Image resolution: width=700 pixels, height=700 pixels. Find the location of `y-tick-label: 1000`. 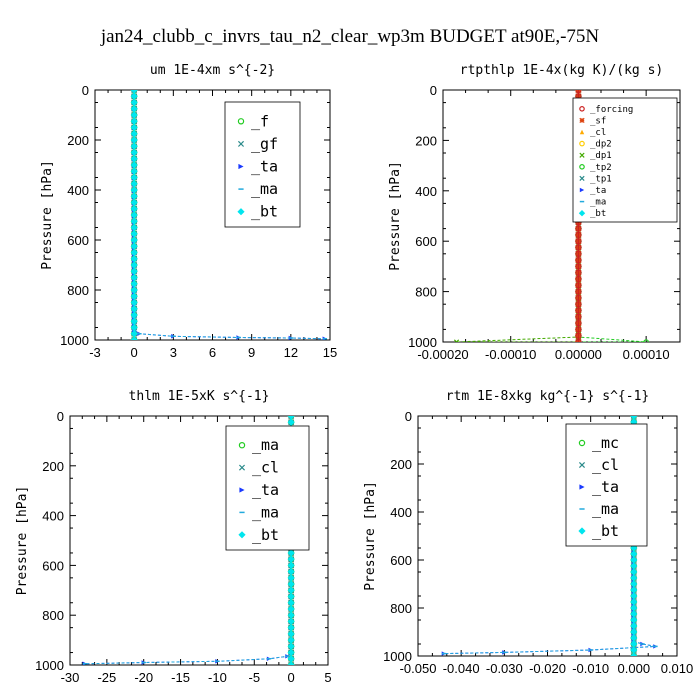

y-tick-label: 1000 is located at coordinates (49, 665).